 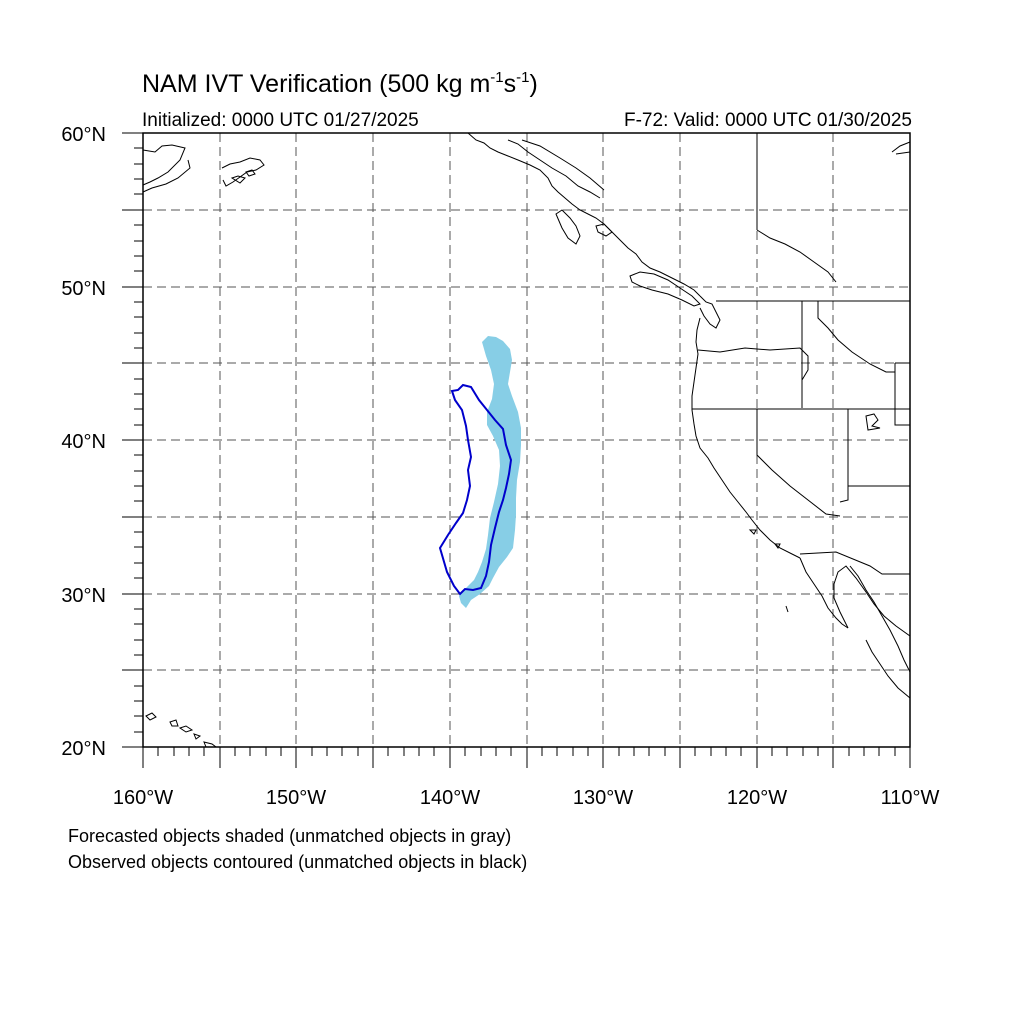 What do you see at coordinates (83, 596) in the screenshot?
I see `lat-label-30: 30°N` at bounding box center [83, 596].